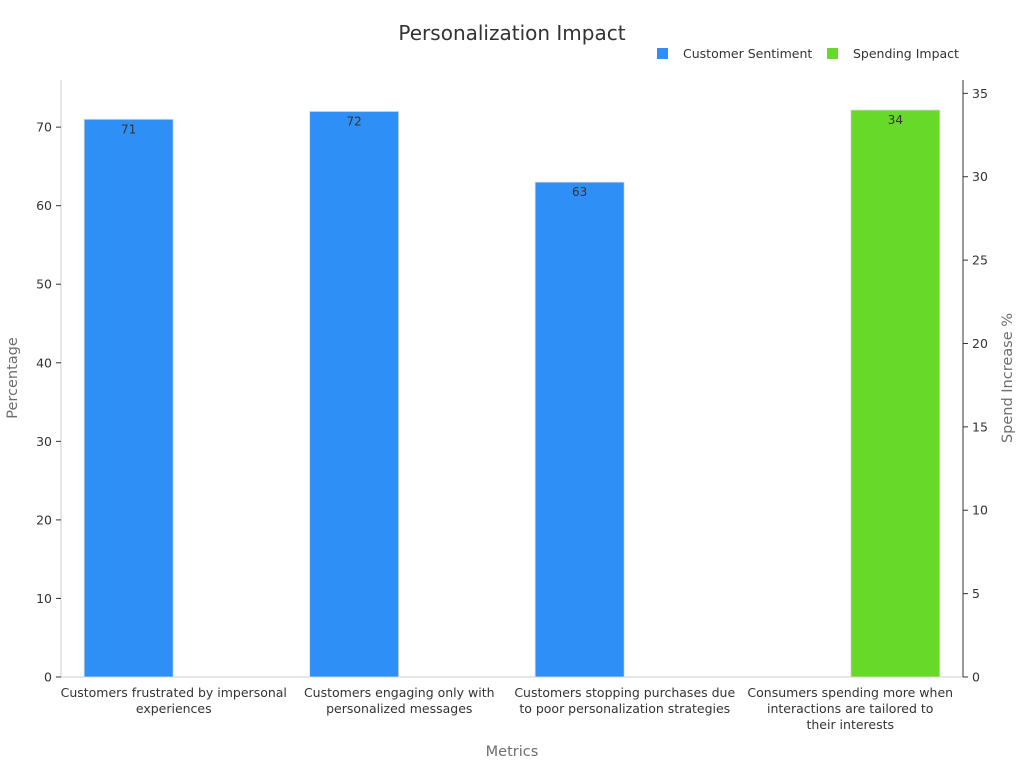 The height and width of the screenshot is (768, 1024). What do you see at coordinates (976, 593) in the screenshot?
I see `y2-tick-label: 5` at bounding box center [976, 593].